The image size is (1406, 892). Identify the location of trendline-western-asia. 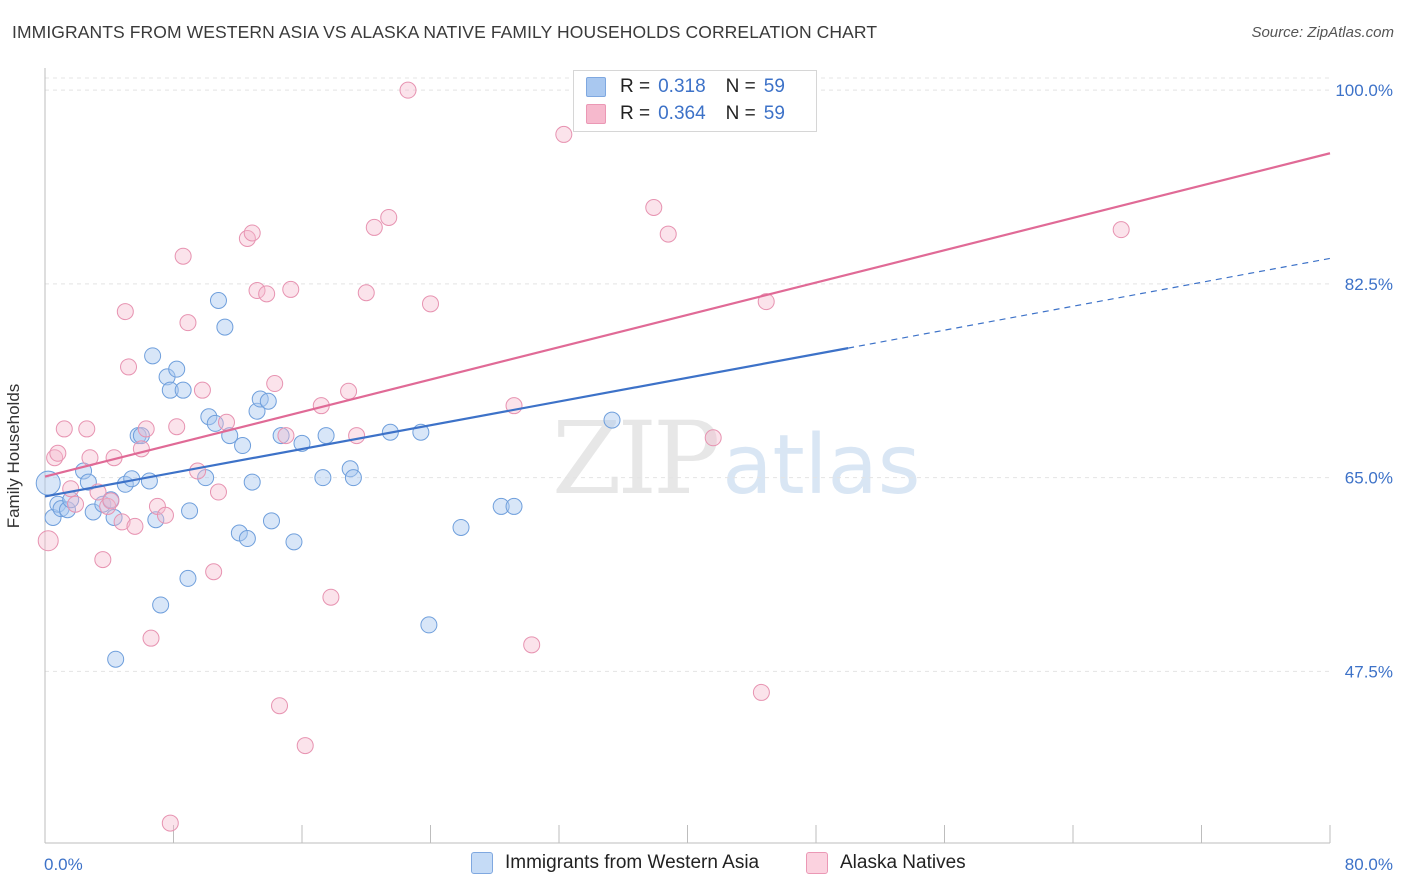
(446, 422).